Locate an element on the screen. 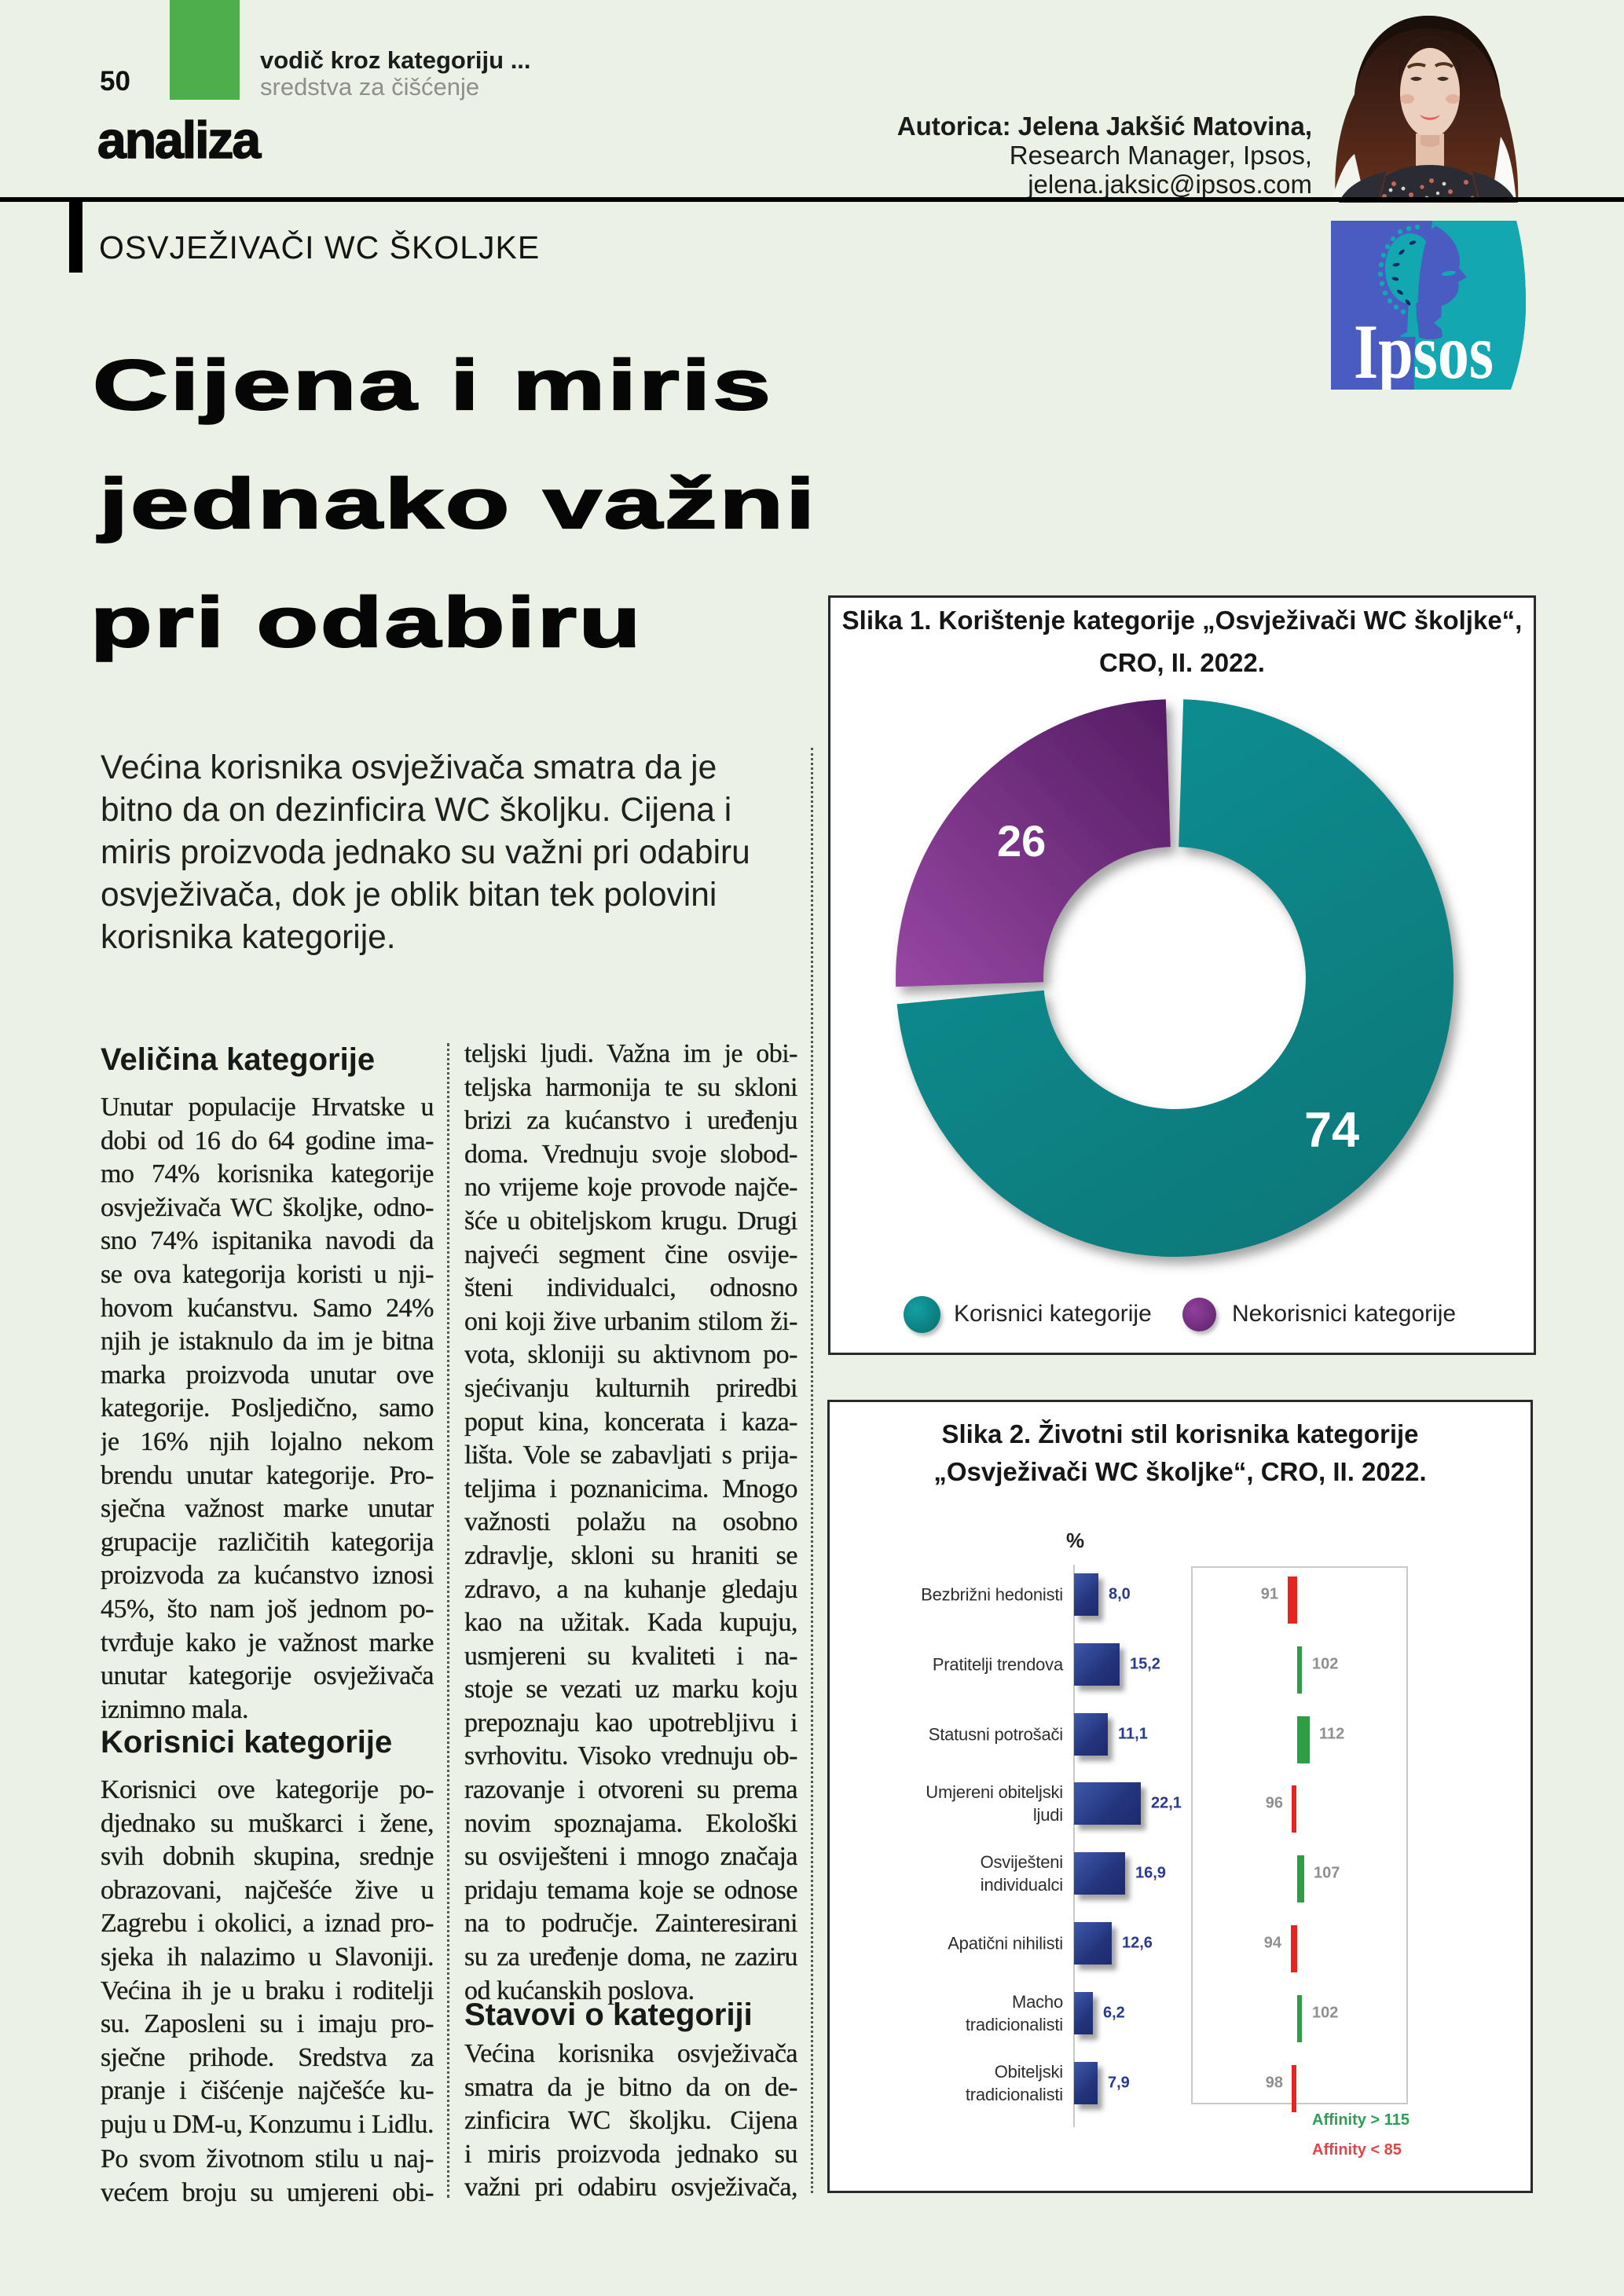 The width and height of the screenshot is (1624, 2296). svg-text: 26 is located at coordinates (1022, 841).